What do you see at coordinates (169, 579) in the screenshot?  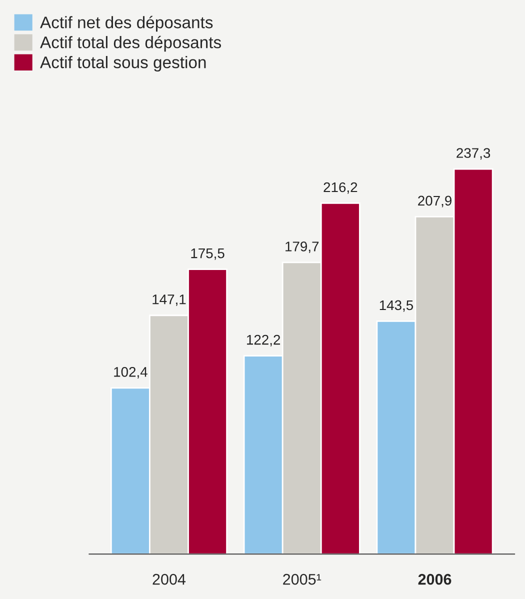 I see `x-tick-label: 2004` at bounding box center [169, 579].